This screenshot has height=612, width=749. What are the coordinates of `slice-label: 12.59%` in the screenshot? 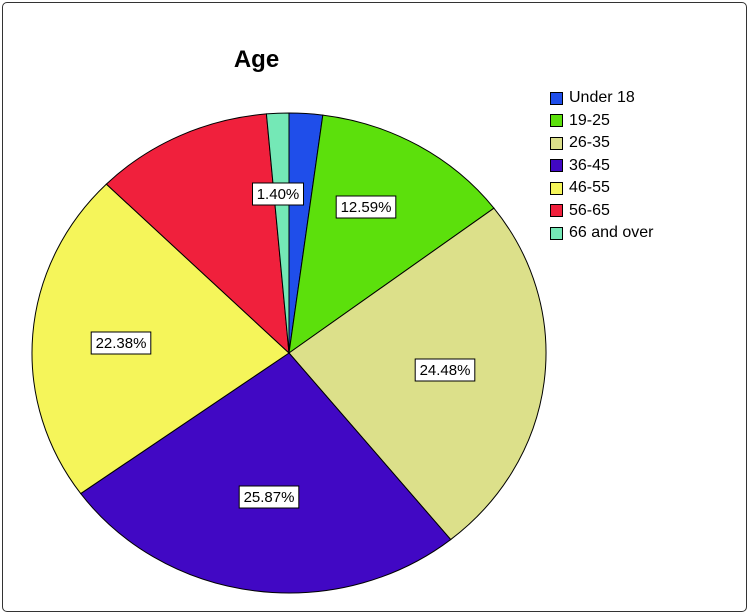 It's located at (366, 207).